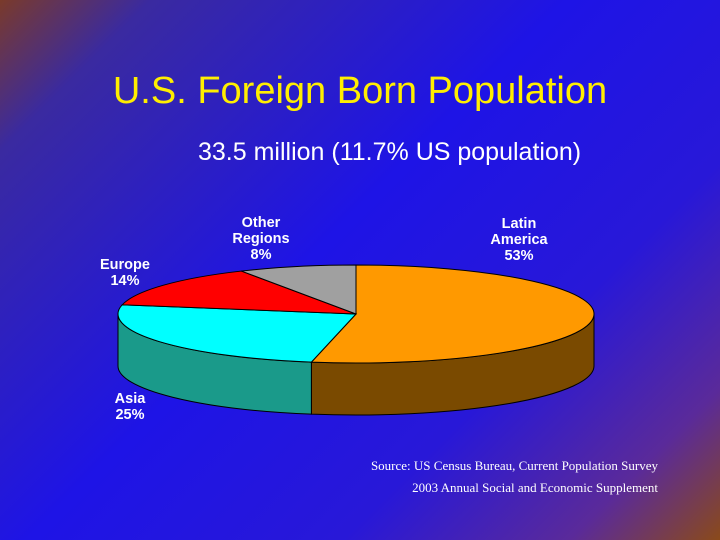 This screenshot has width=720, height=540. What do you see at coordinates (261, 223) in the screenshot?
I see `slice-name-line: Other` at bounding box center [261, 223].